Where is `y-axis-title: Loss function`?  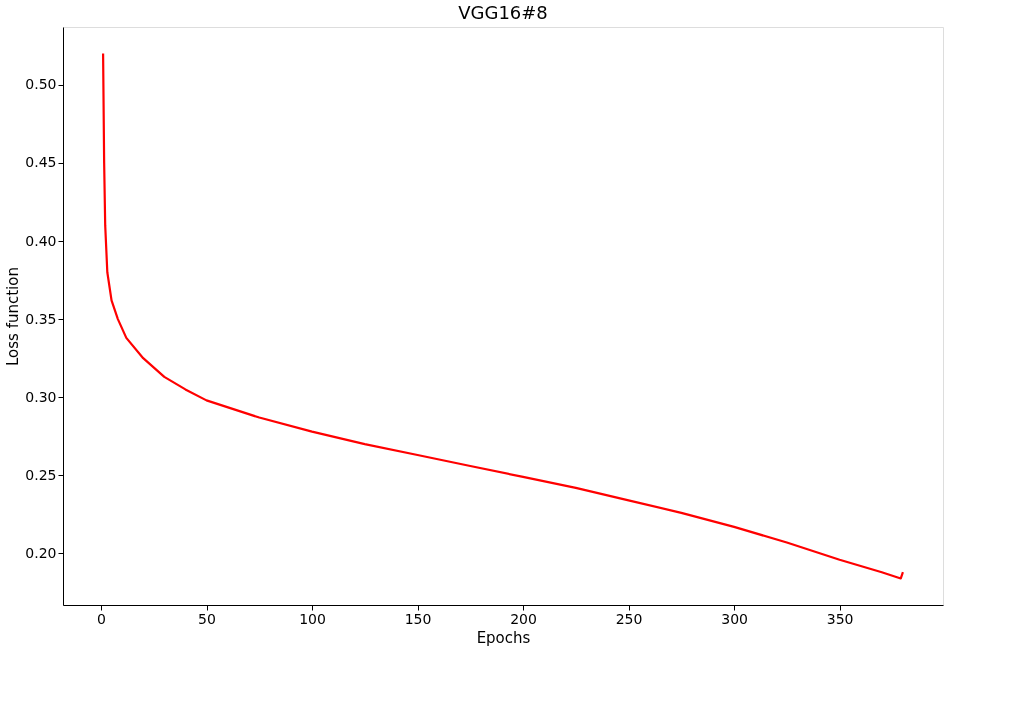 y-axis-title: Loss function is located at coordinates (13, 316).